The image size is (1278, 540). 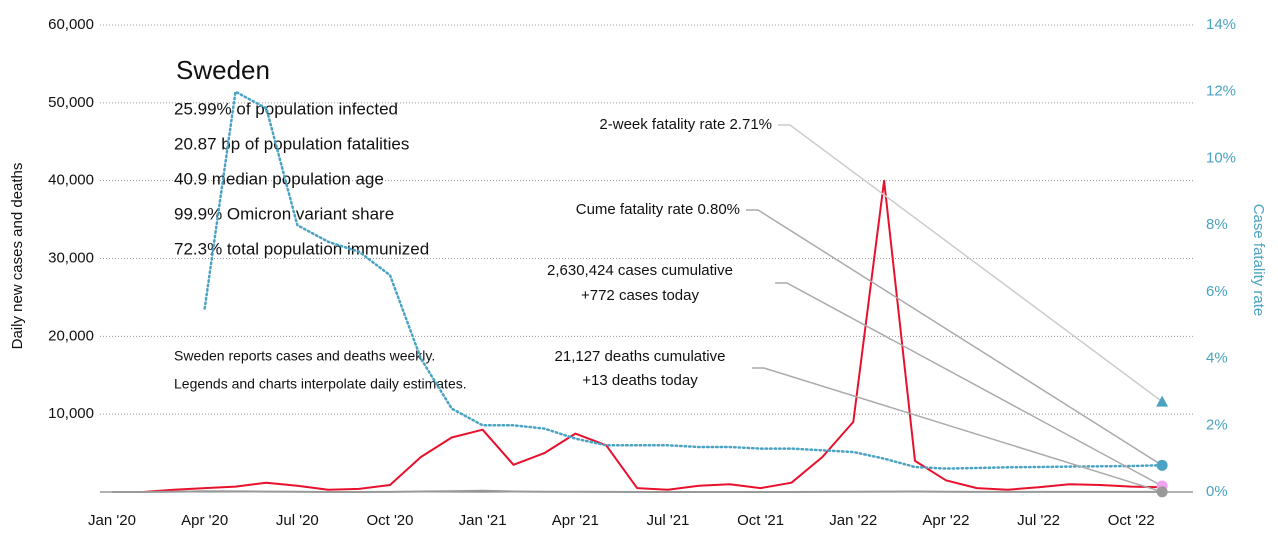 I want to click on y-tick-label: 50,000, so click(x=71, y=102).